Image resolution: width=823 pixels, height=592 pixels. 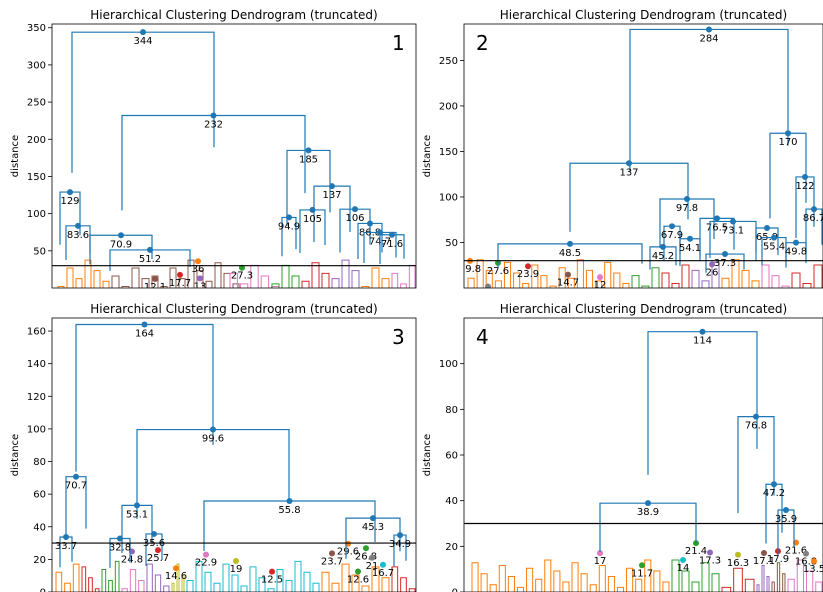 What do you see at coordinates (43, 590) in the screenshot?
I see `y-tick-label: 0` at bounding box center [43, 590].